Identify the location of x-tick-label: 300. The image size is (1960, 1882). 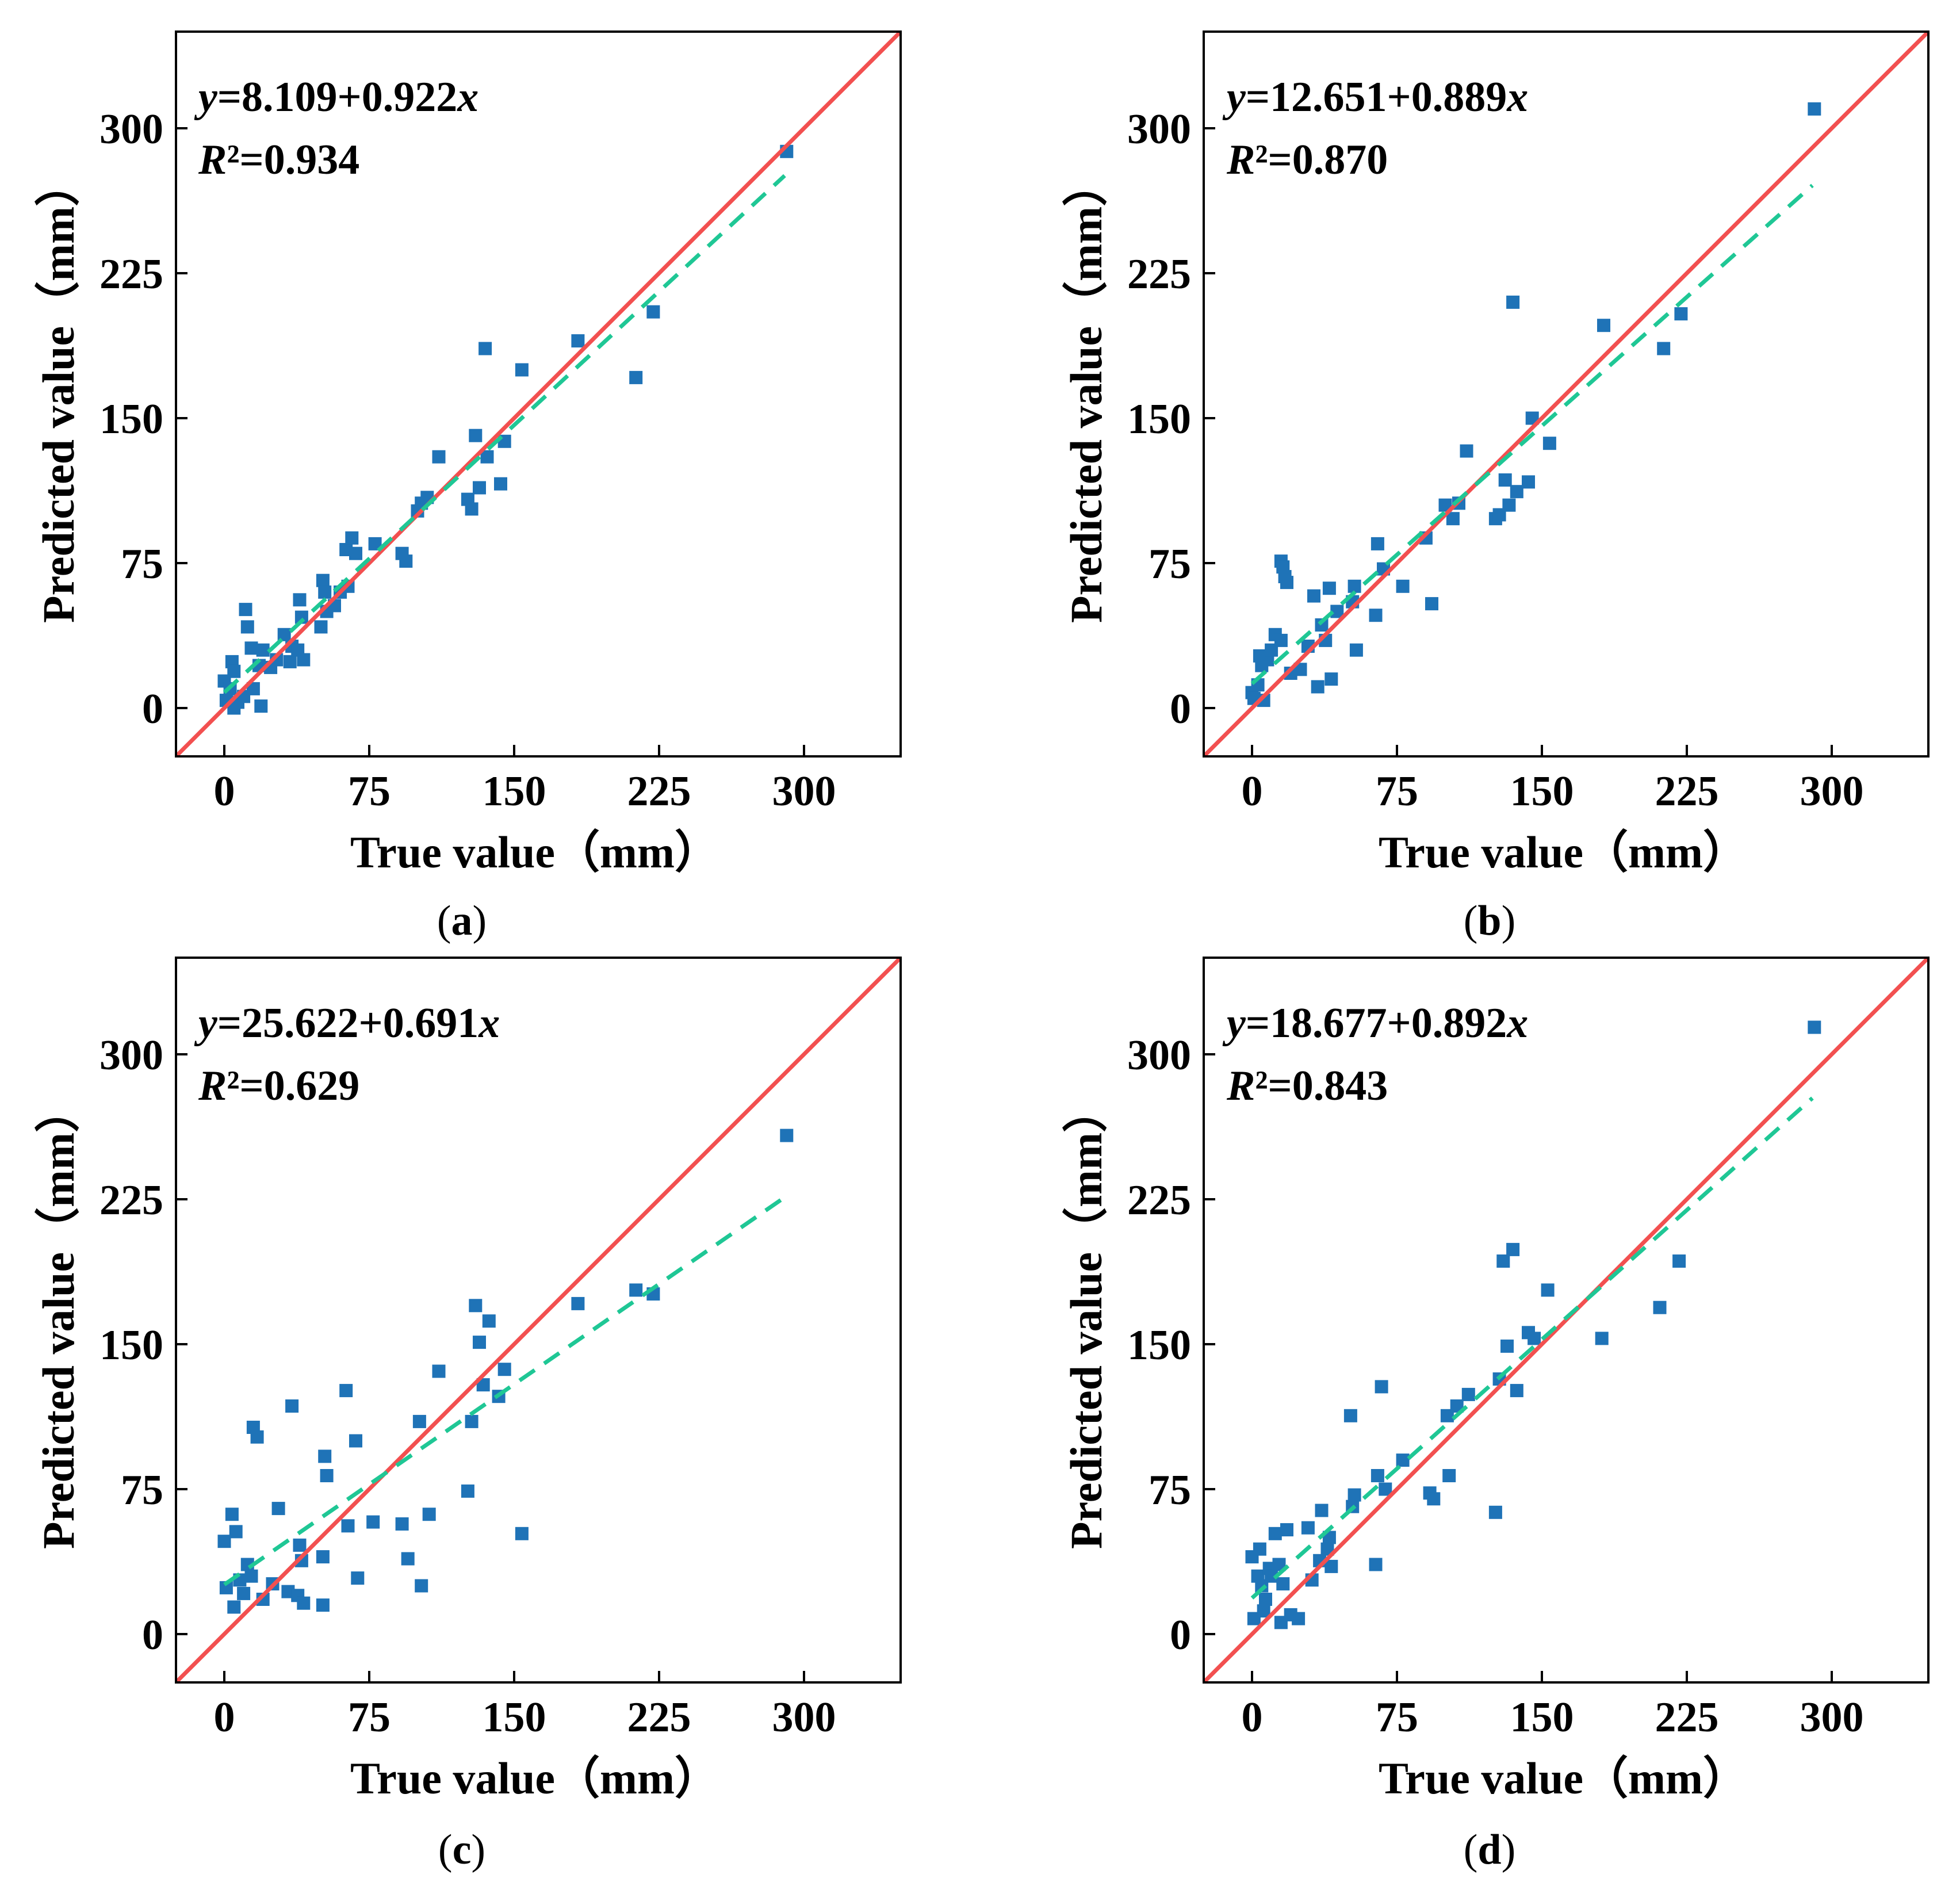
(1832, 791).